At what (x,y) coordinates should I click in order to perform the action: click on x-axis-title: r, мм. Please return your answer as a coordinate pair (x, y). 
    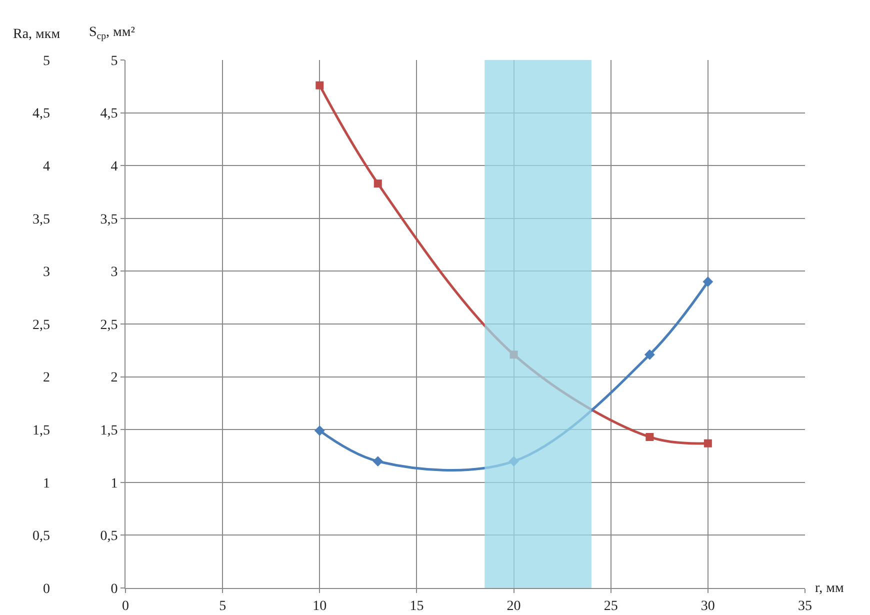
    Looking at the image, I should click on (829, 588).